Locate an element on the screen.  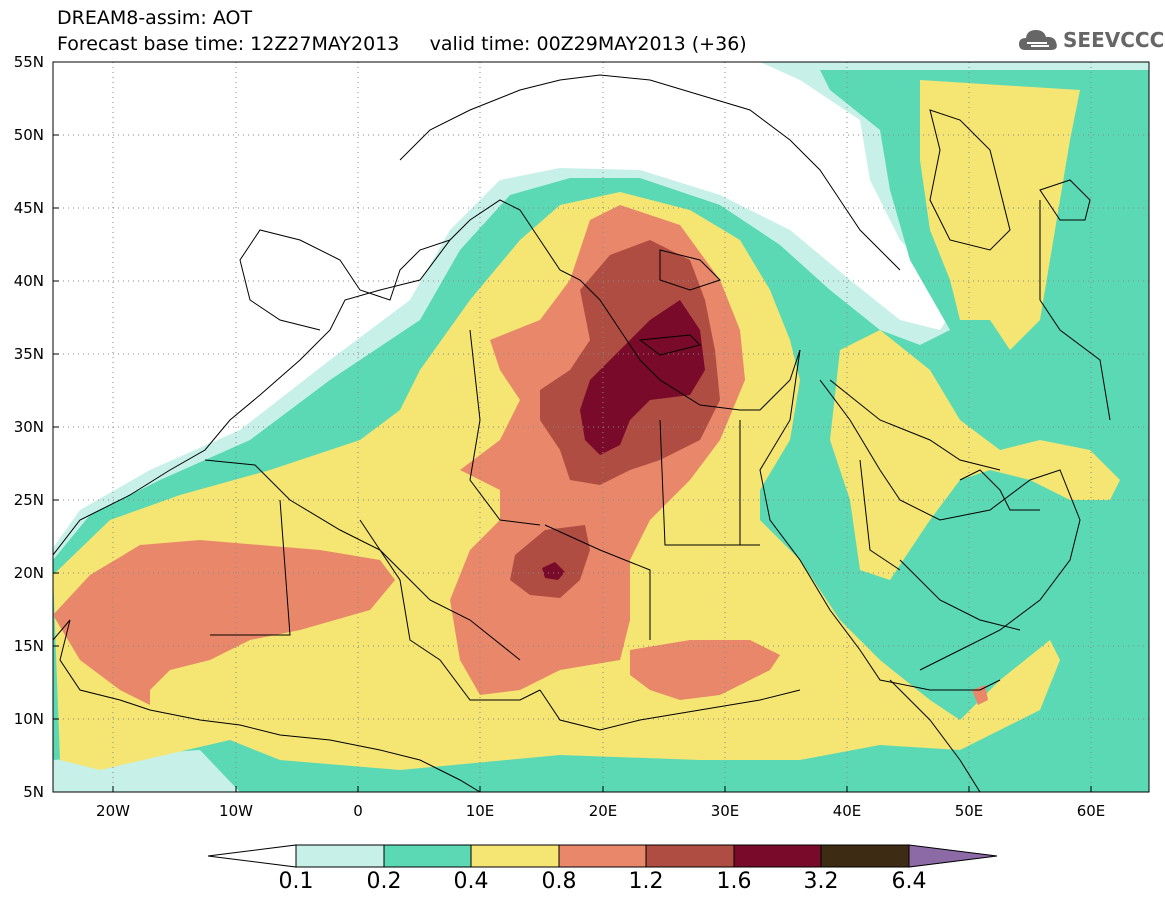
colorbar-bin-0.2 is located at coordinates (427, 856).